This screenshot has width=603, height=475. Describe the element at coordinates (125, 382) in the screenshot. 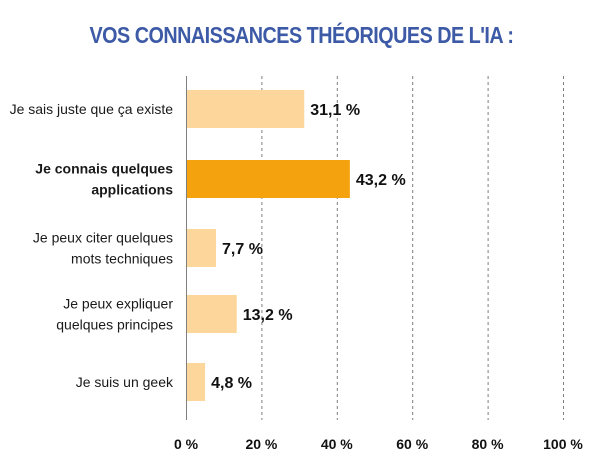

I see `category-label: Je suis un geek` at that location.